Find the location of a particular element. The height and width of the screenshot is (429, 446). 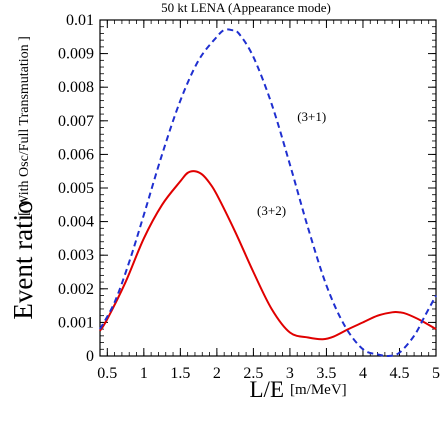

y-tick-label: 0.008 is located at coordinates (76, 87).